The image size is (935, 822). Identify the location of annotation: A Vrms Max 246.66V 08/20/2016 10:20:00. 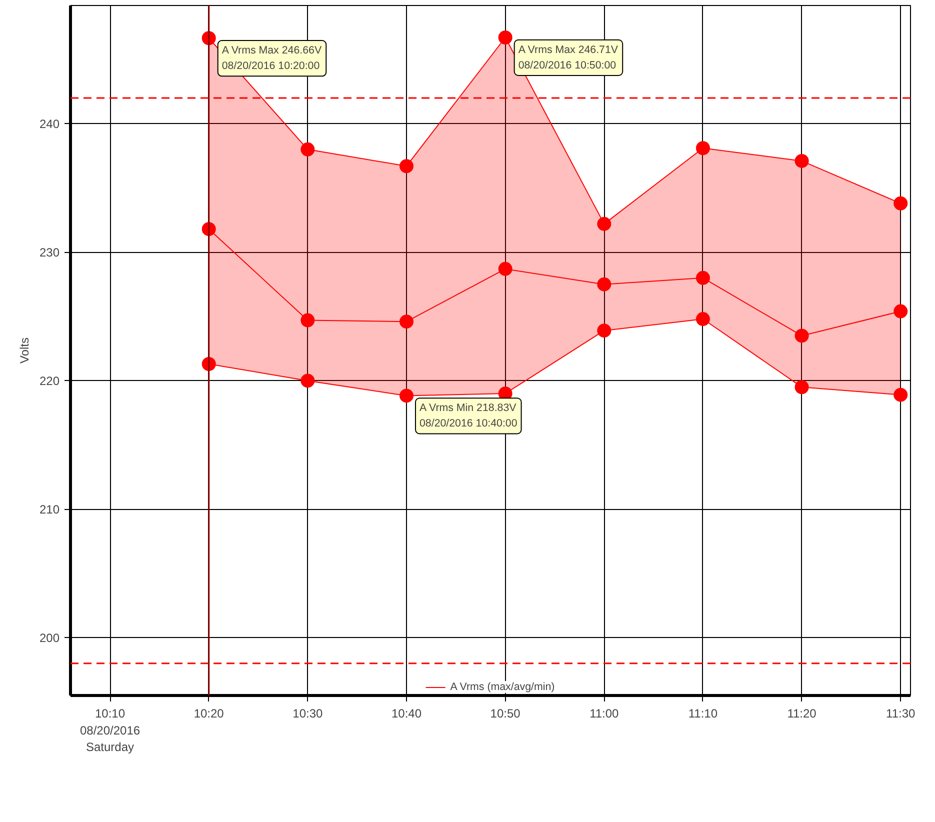
(272, 58).